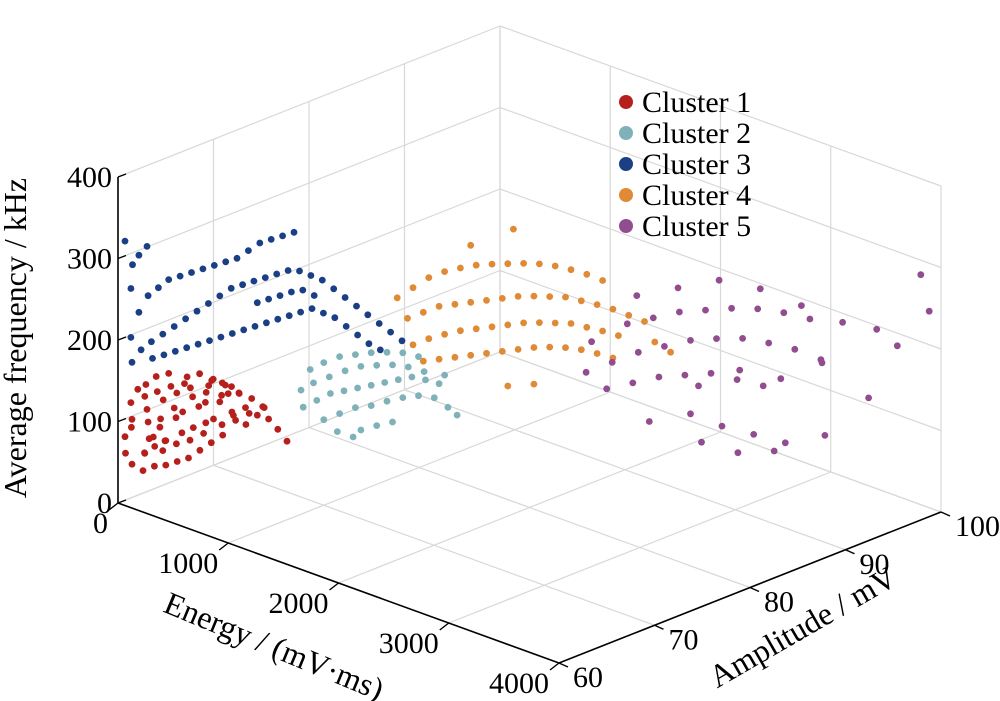 The height and width of the screenshot is (701, 1000). Describe the element at coordinates (696, 133) in the screenshot. I see `legend-label: Cluster 2` at that location.